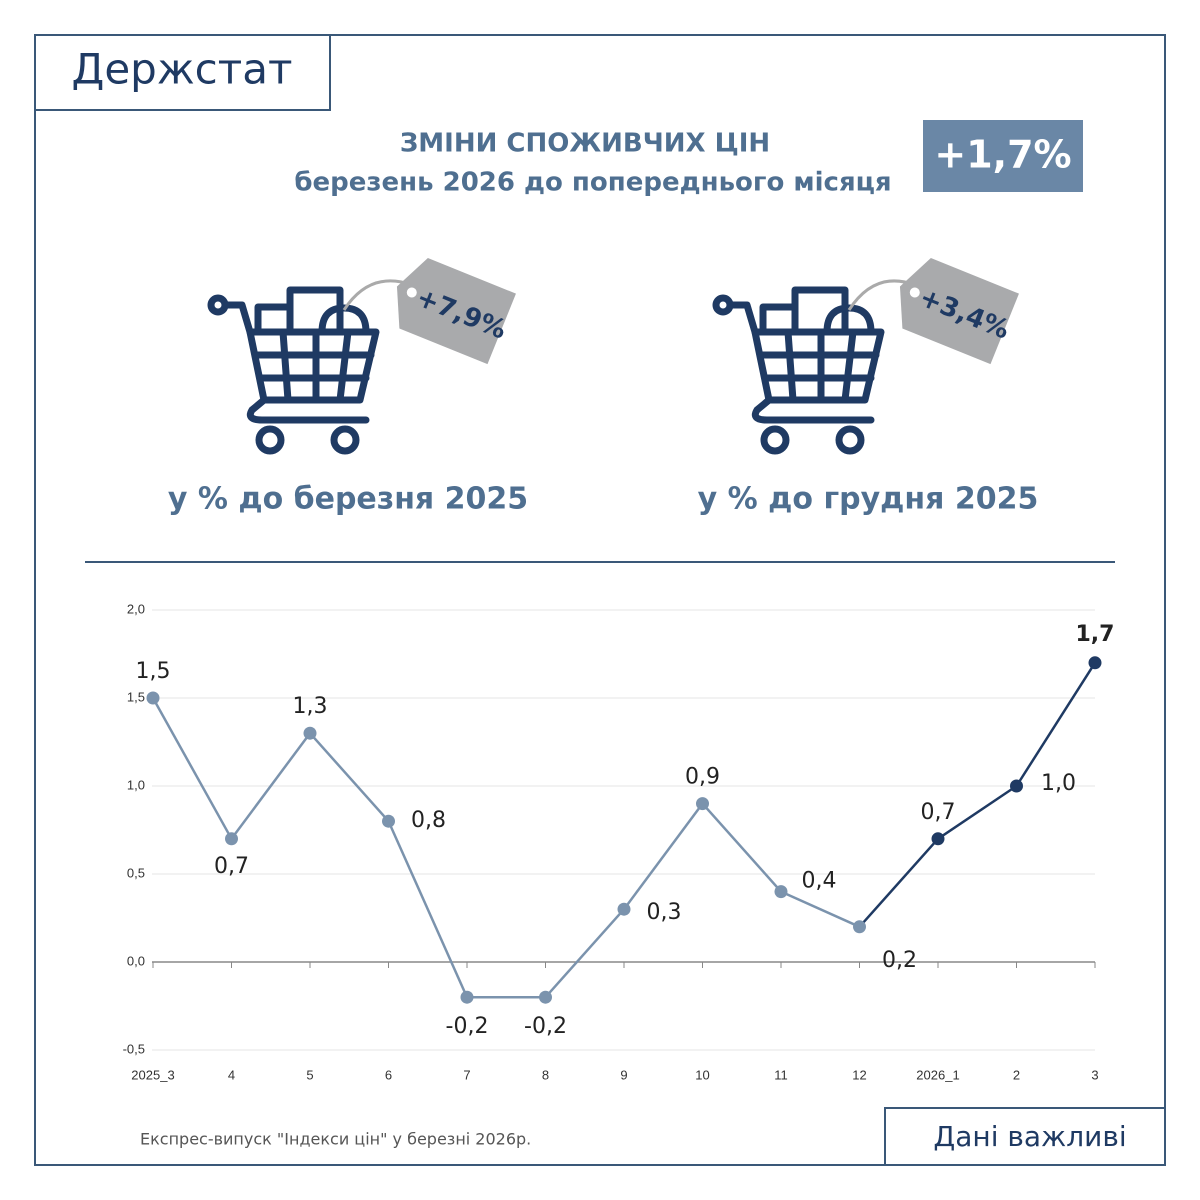  What do you see at coordinates (1094, 1074) in the screenshot?
I see `x-tick-label: 3` at bounding box center [1094, 1074].